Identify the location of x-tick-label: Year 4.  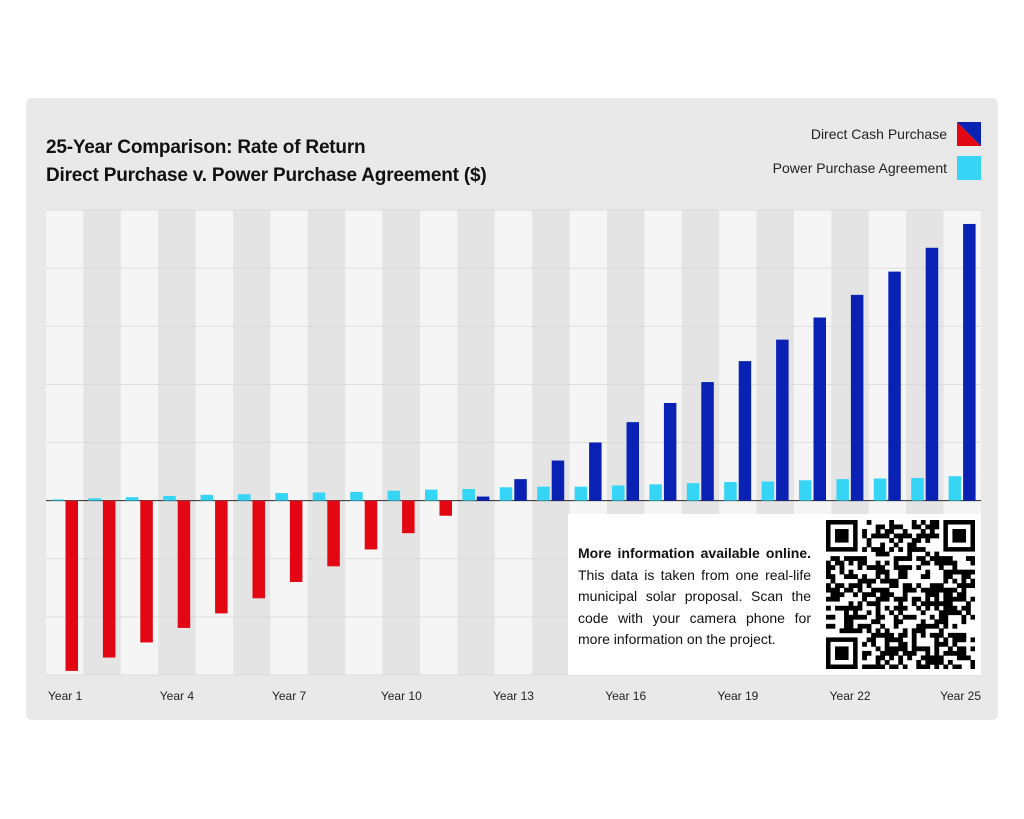
(177, 696).